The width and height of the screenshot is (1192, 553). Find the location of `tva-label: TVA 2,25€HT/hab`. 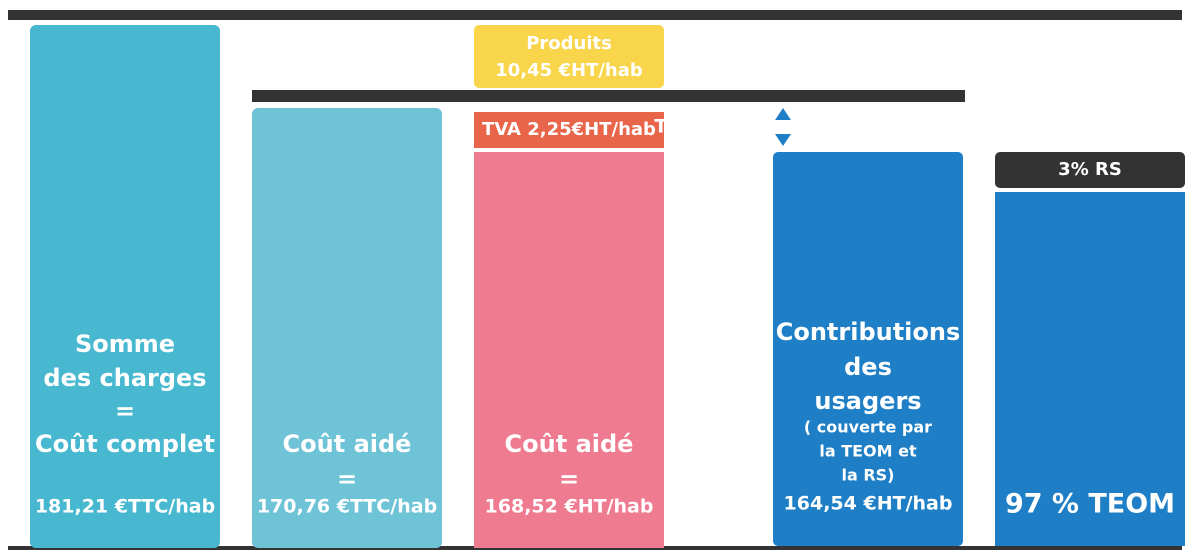

tva-label: TVA 2,25€HT/hab is located at coordinates (569, 129).